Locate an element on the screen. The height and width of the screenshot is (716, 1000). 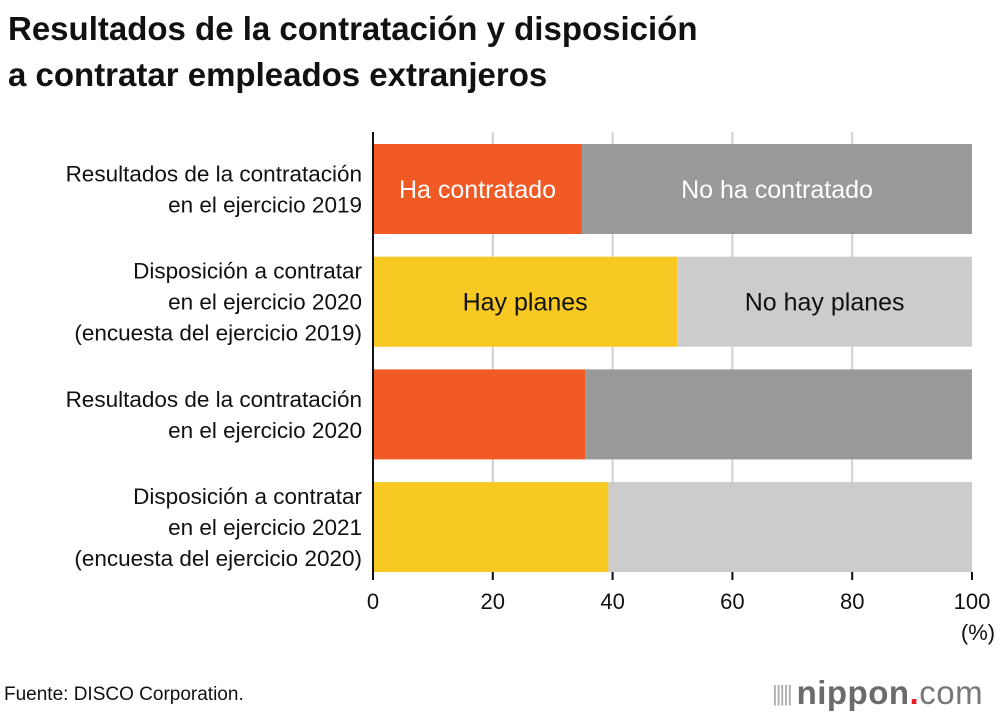
segment-label: Hay planes is located at coordinates (525, 303).